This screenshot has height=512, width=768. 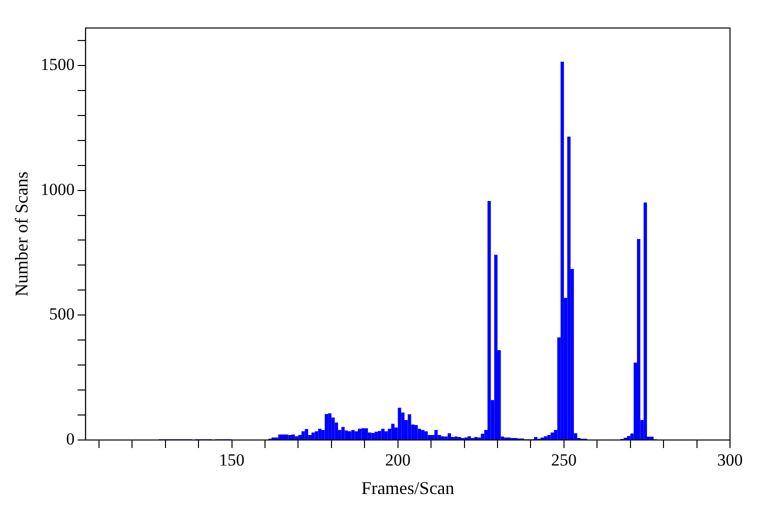 What do you see at coordinates (398, 460) in the screenshot?
I see `x-tick-label: 200` at bounding box center [398, 460].